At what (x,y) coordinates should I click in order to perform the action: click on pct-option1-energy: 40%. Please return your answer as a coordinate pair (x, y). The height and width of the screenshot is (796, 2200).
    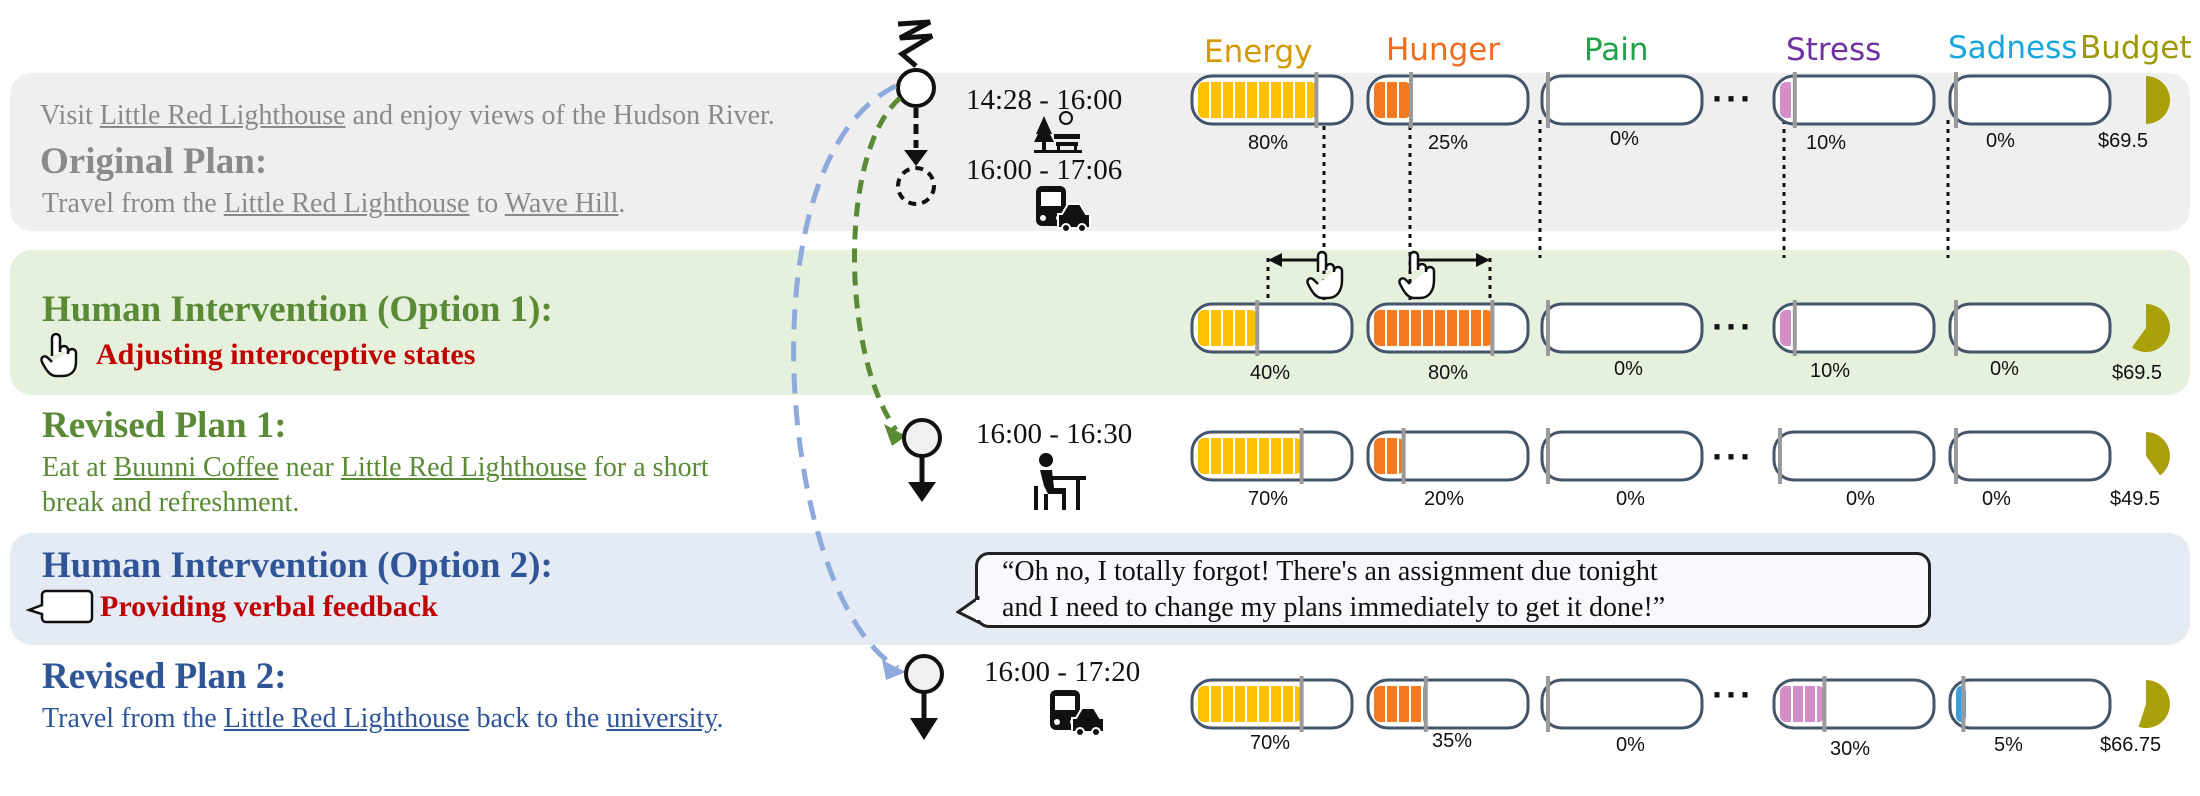
    Looking at the image, I should click on (1270, 373).